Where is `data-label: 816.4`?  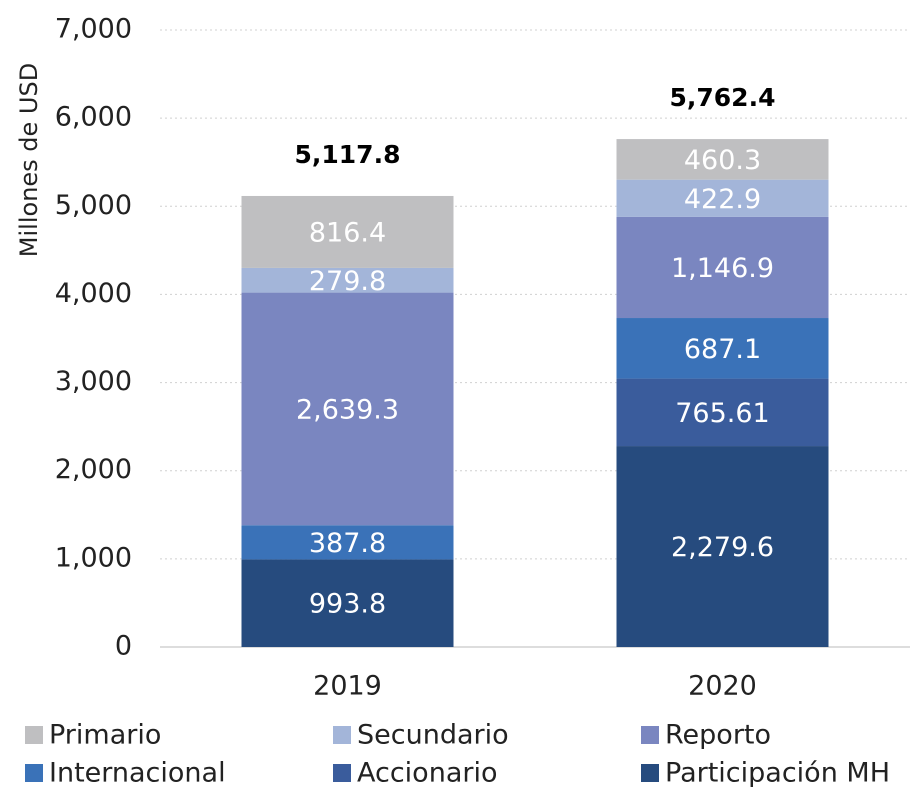 data-label: 816.4 is located at coordinates (347, 232).